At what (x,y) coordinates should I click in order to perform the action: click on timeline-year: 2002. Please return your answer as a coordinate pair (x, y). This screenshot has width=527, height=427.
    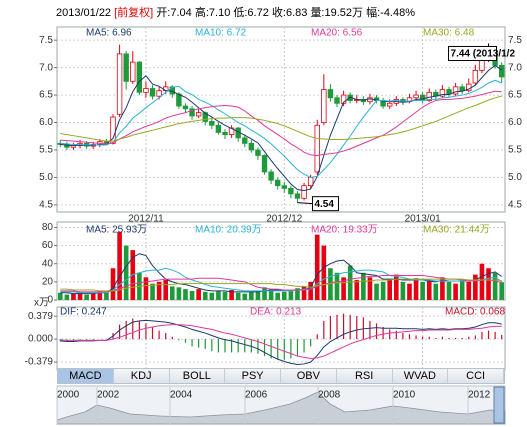
    Looking at the image, I should click on (108, 395).